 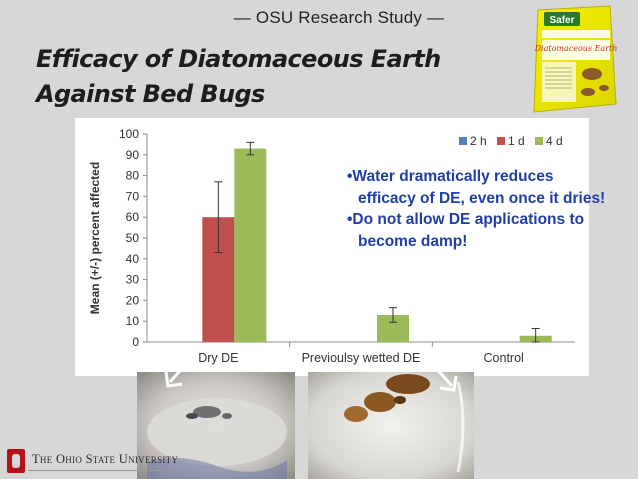 I want to click on y-tick-label: 20, so click(x=133, y=300).